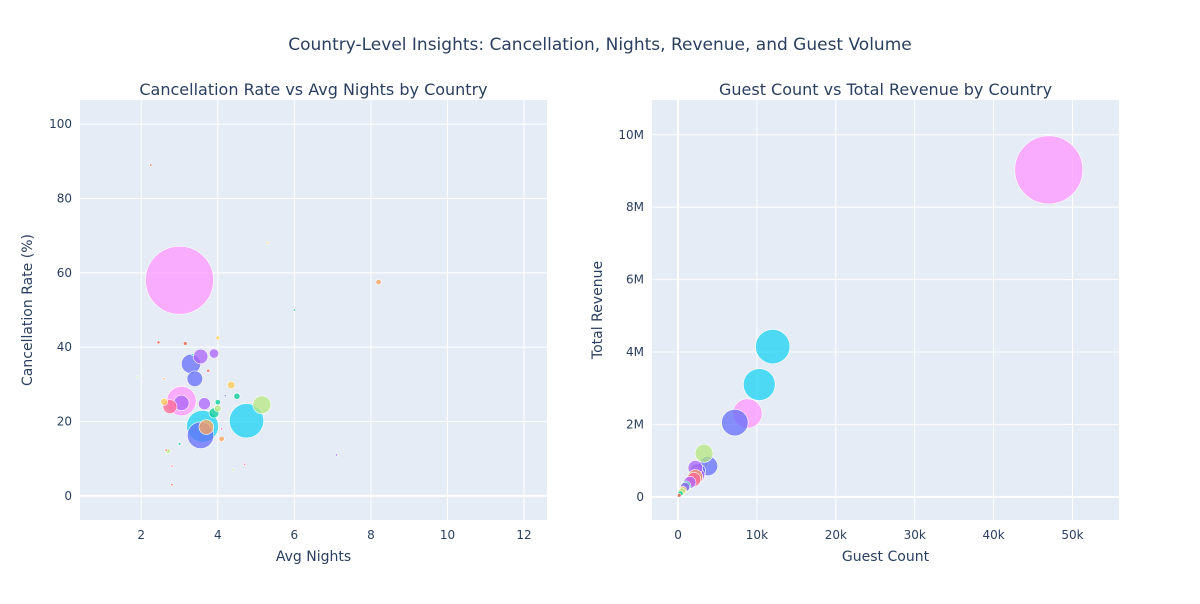 This screenshot has height=604, width=1200. What do you see at coordinates (631, 135) in the screenshot?
I see `right-y-tick-label: 10M` at bounding box center [631, 135].